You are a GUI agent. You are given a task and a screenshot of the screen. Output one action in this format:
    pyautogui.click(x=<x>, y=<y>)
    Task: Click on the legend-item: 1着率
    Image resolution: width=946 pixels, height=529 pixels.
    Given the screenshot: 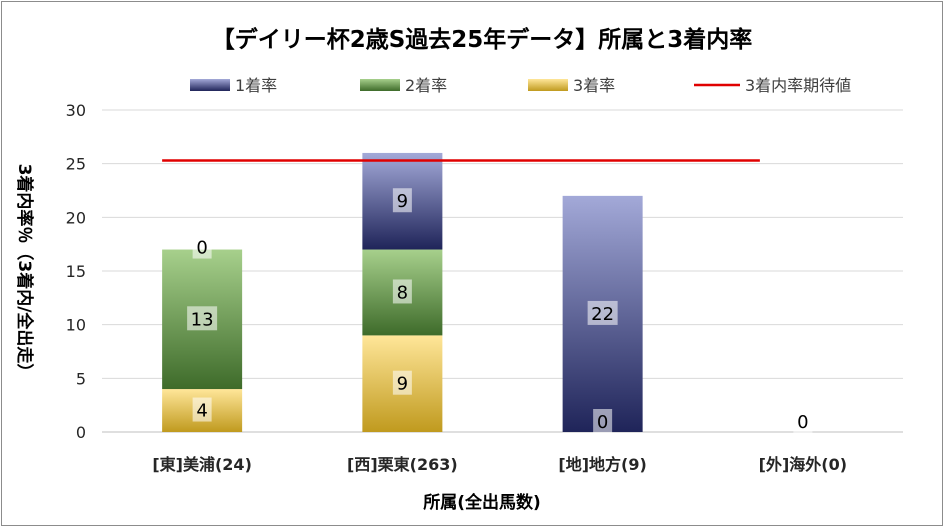 What is the action you would take?
    pyautogui.click(x=233, y=85)
    